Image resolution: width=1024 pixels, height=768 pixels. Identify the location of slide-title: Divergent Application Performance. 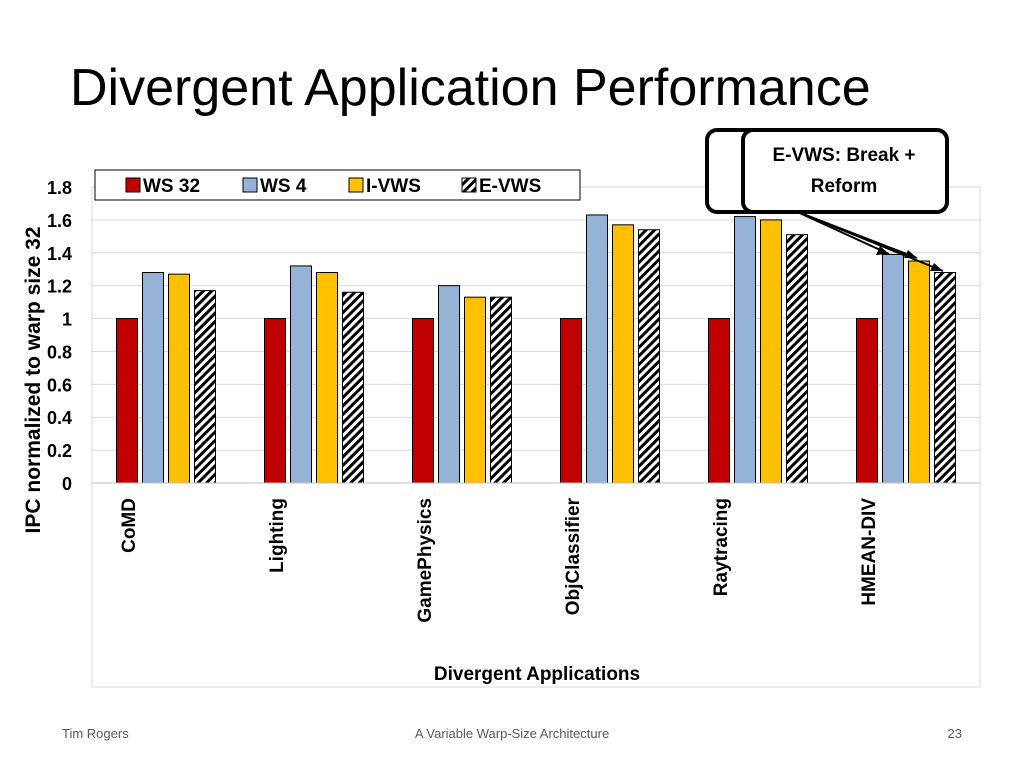
(470, 88).